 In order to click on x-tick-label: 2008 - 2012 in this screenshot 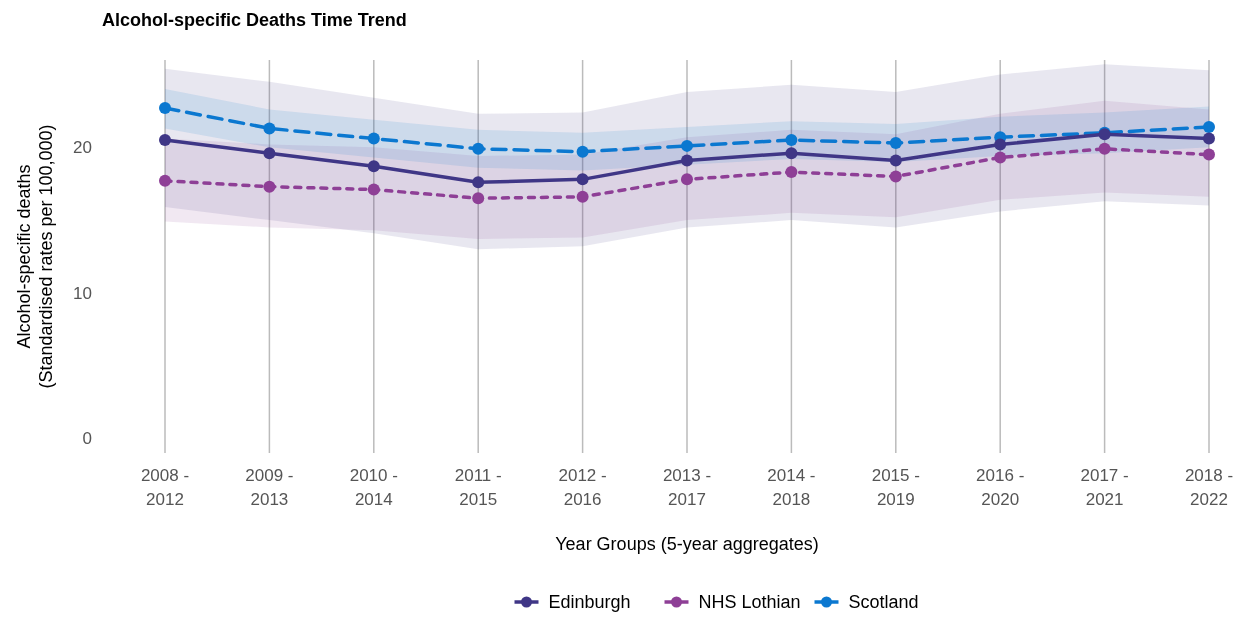, I will do `click(165, 487)`.